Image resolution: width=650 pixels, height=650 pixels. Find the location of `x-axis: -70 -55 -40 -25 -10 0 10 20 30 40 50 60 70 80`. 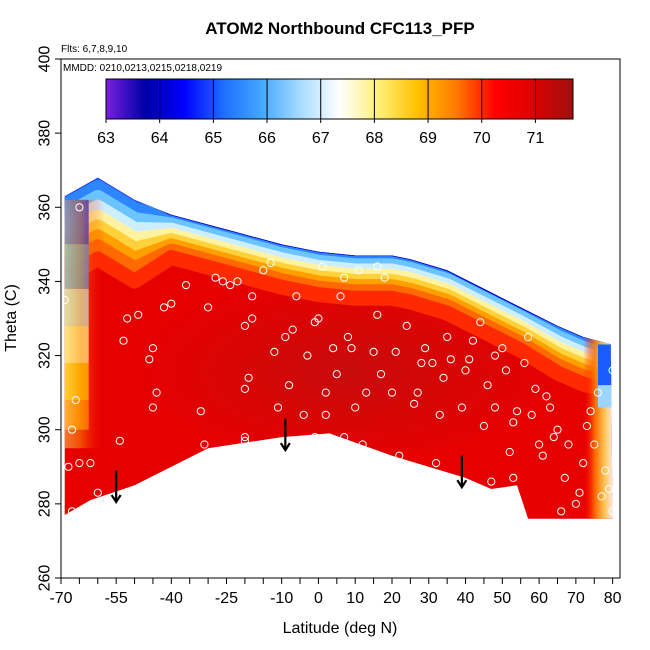

x-axis: -70 -55 -40 -25 -10 0 10 20 30 40 50 60 70 80 is located at coordinates (335, 592).